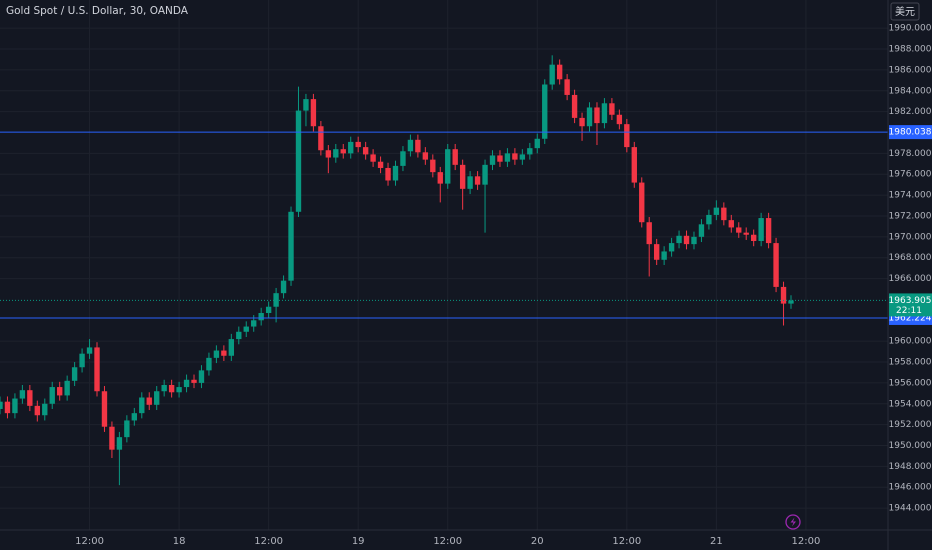  I want to click on y-tick-label: 1970.000, so click(910, 237).